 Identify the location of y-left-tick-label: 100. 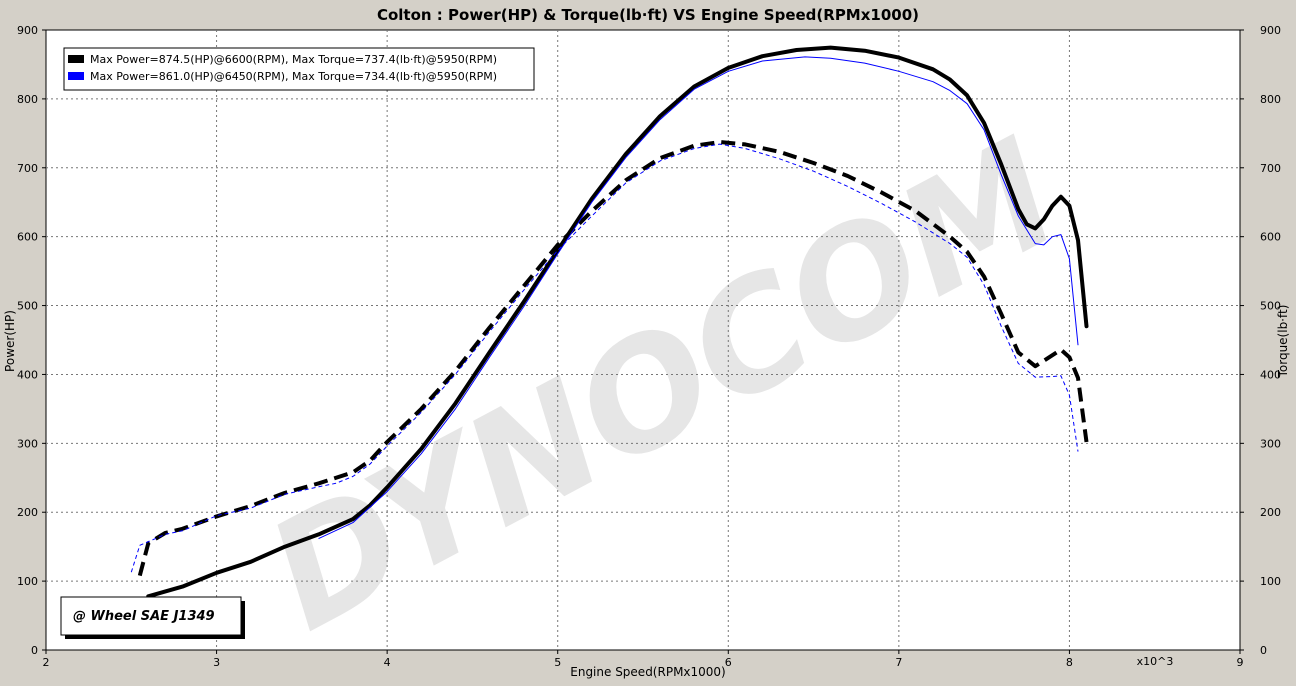
(27, 581).